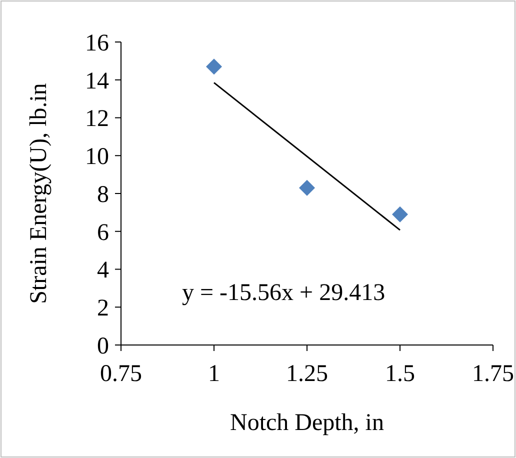  Describe the element at coordinates (103, 346) in the screenshot. I see `y-tick-label: 0` at that location.